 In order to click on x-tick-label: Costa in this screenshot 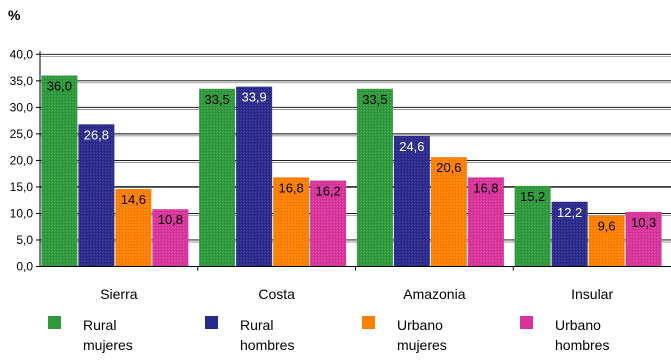, I will do `click(276, 294)`.